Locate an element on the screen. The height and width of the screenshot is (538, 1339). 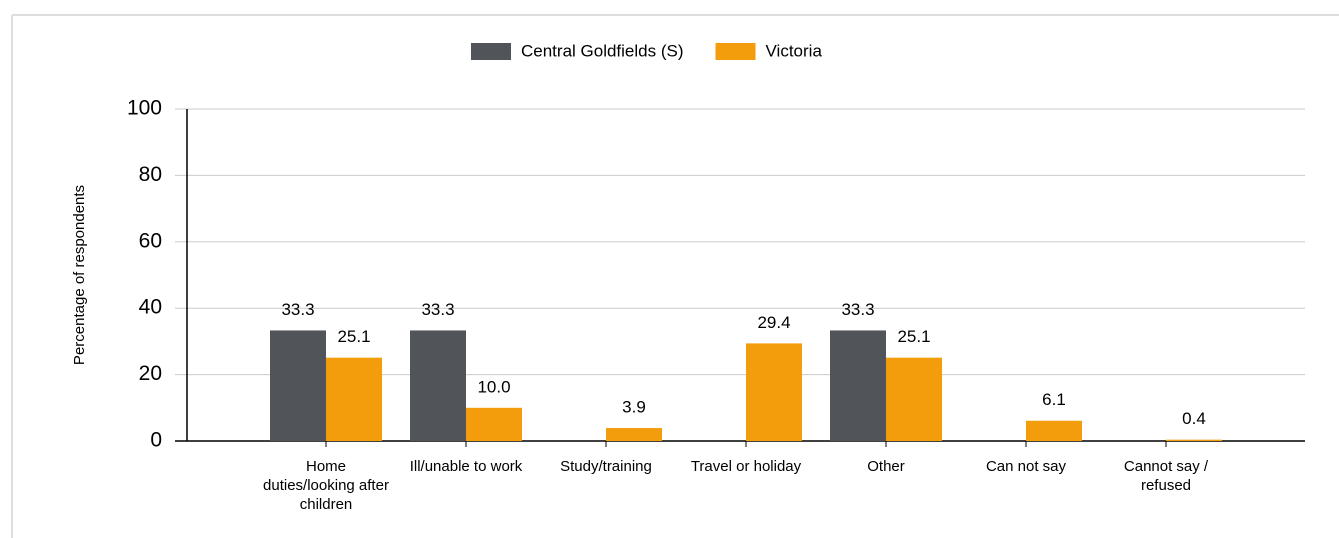
y-tick-label: 20 is located at coordinates (150, 373).